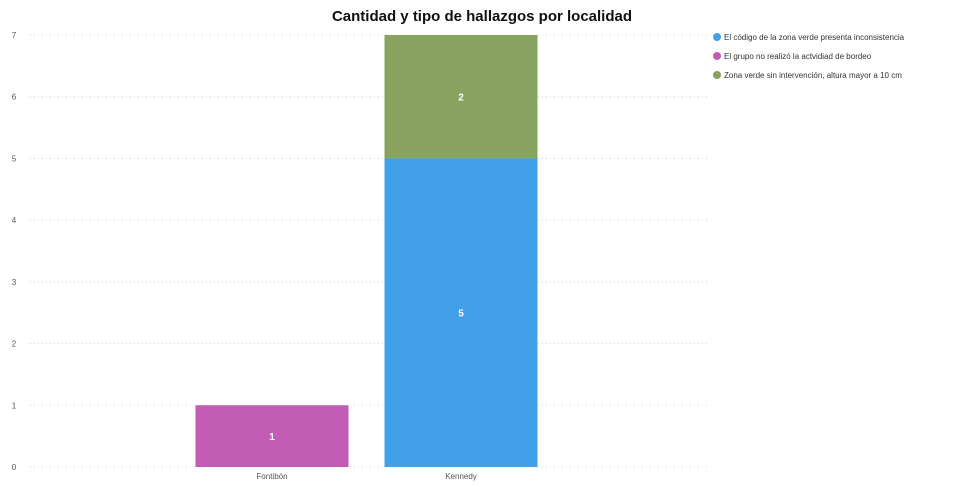 This screenshot has width=954, height=487. What do you see at coordinates (14, 405) in the screenshot?
I see `y-tick-label: 1` at bounding box center [14, 405].